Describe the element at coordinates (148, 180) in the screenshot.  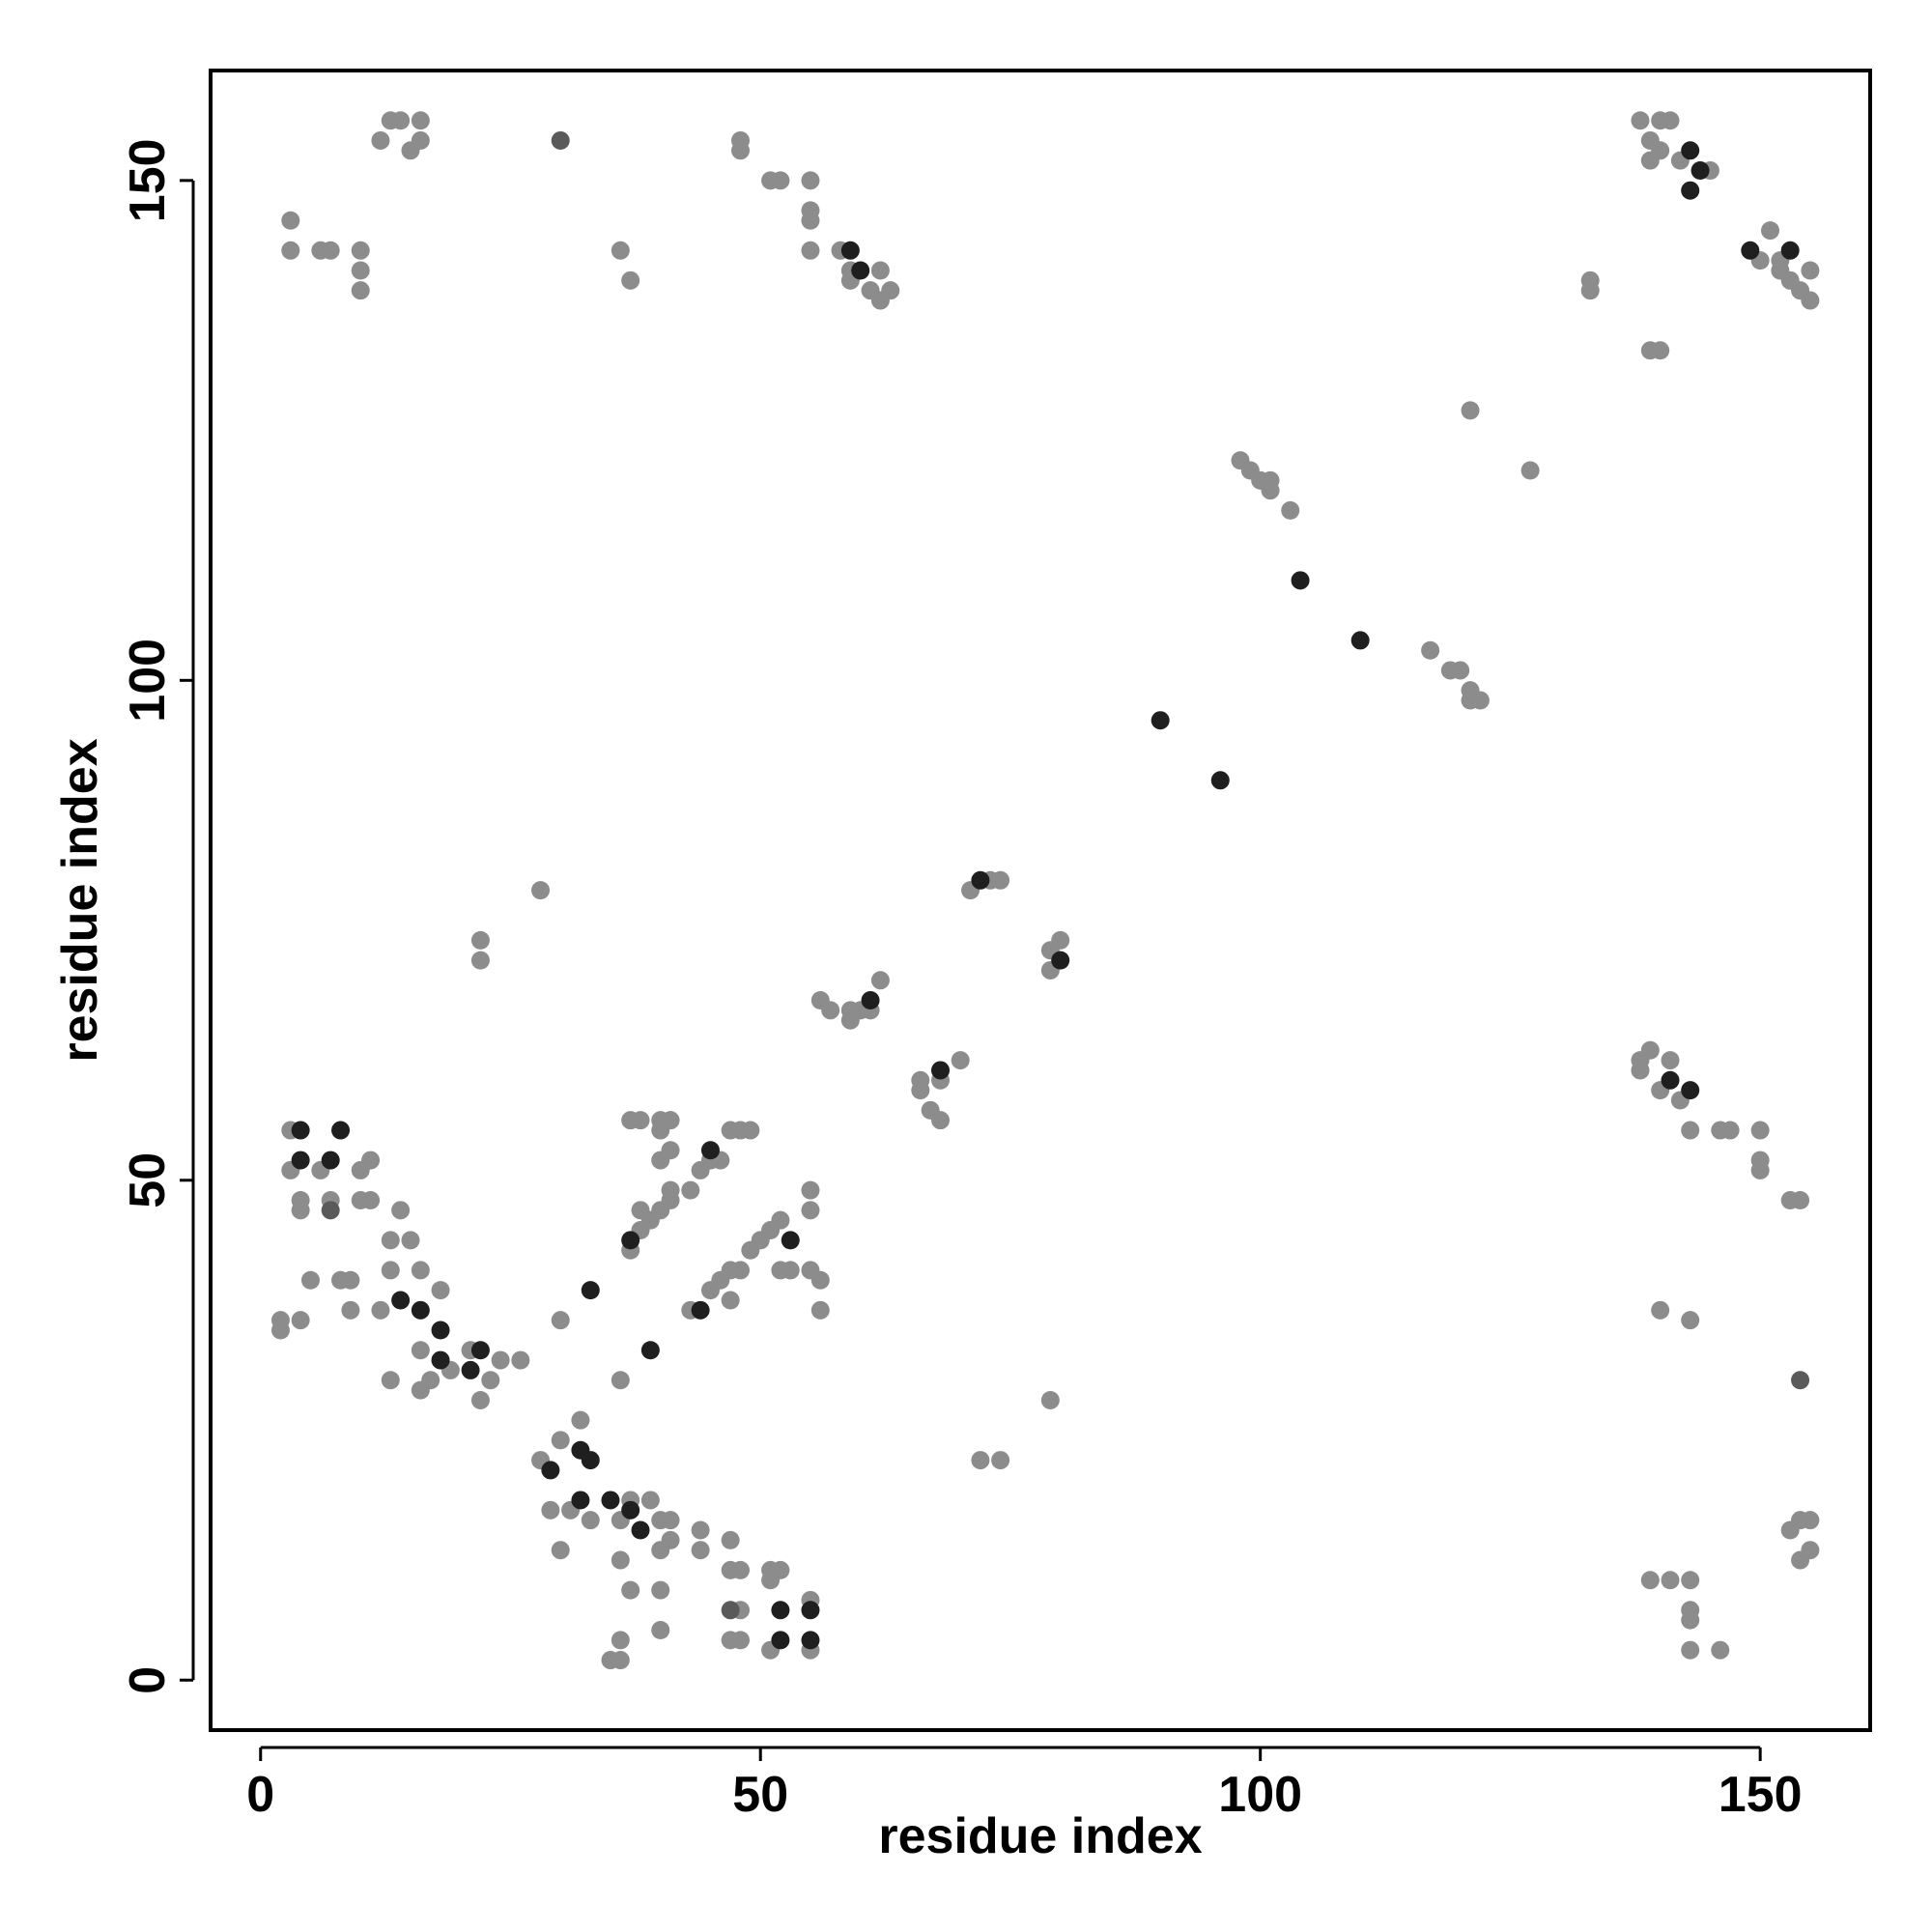
I see `y-tick-label: 150` at that location.